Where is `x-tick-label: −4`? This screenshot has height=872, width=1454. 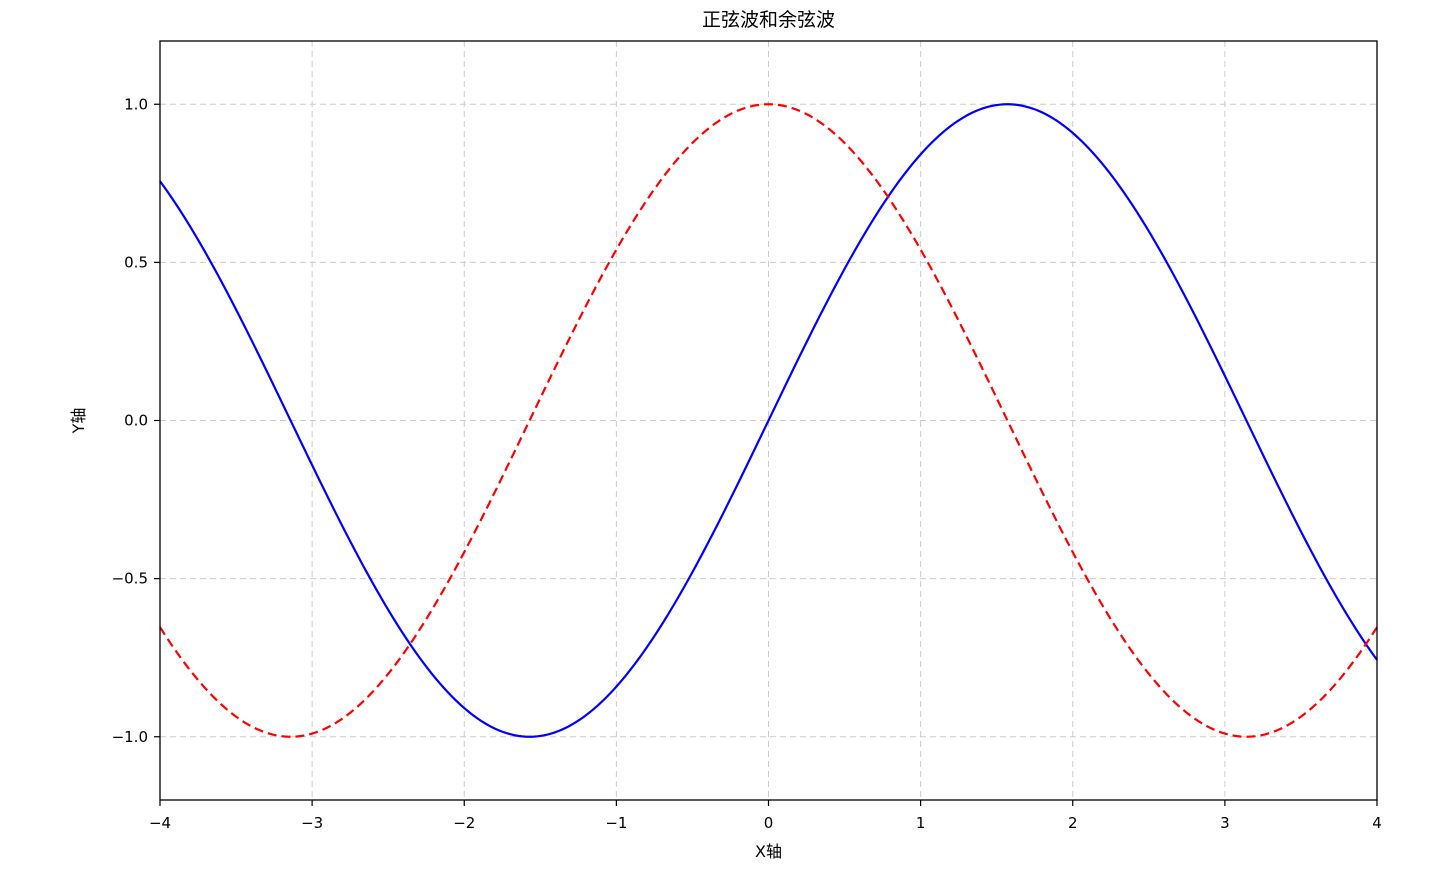 x-tick-label: −4 is located at coordinates (160, 823).